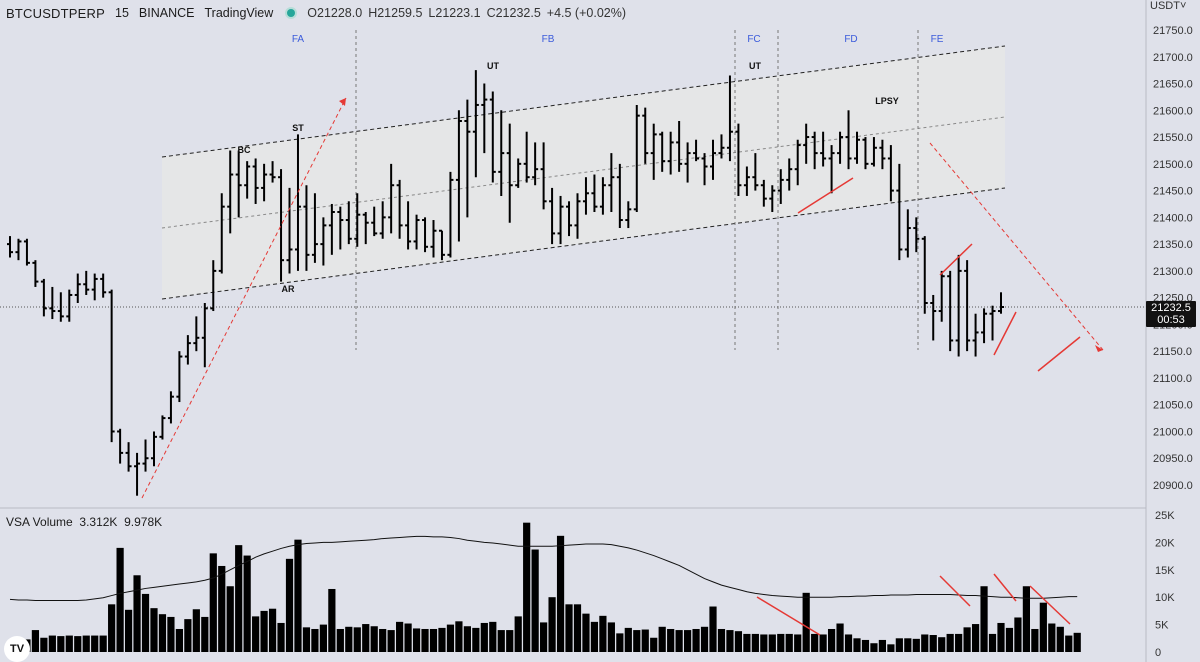  What do you see at coordinates (55, 13) in the screenshot?
I see `symbol-name: BTCUSDTPERP` at bounding box center [55, 13].